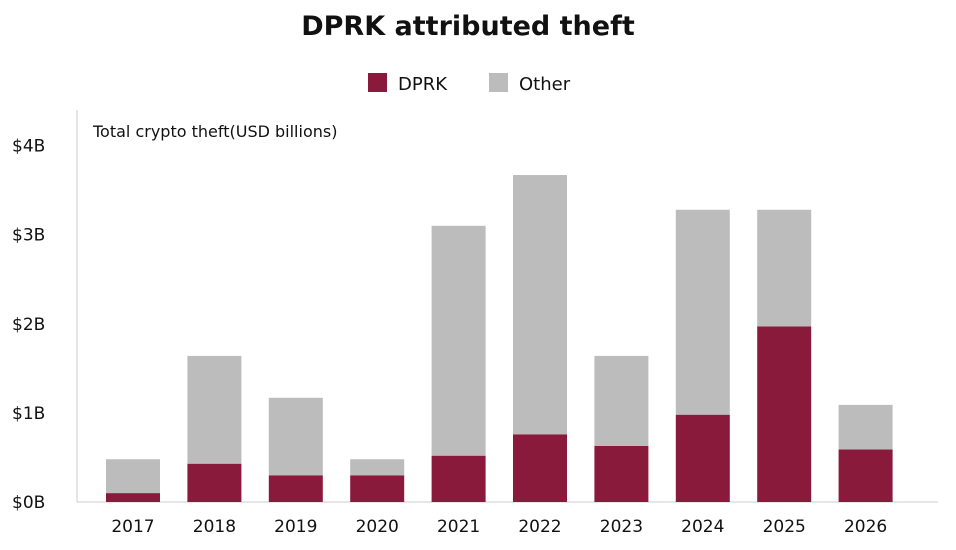 The image size is (956, 550). I want to click on x-tick-label: 2017, so click(132, 527).